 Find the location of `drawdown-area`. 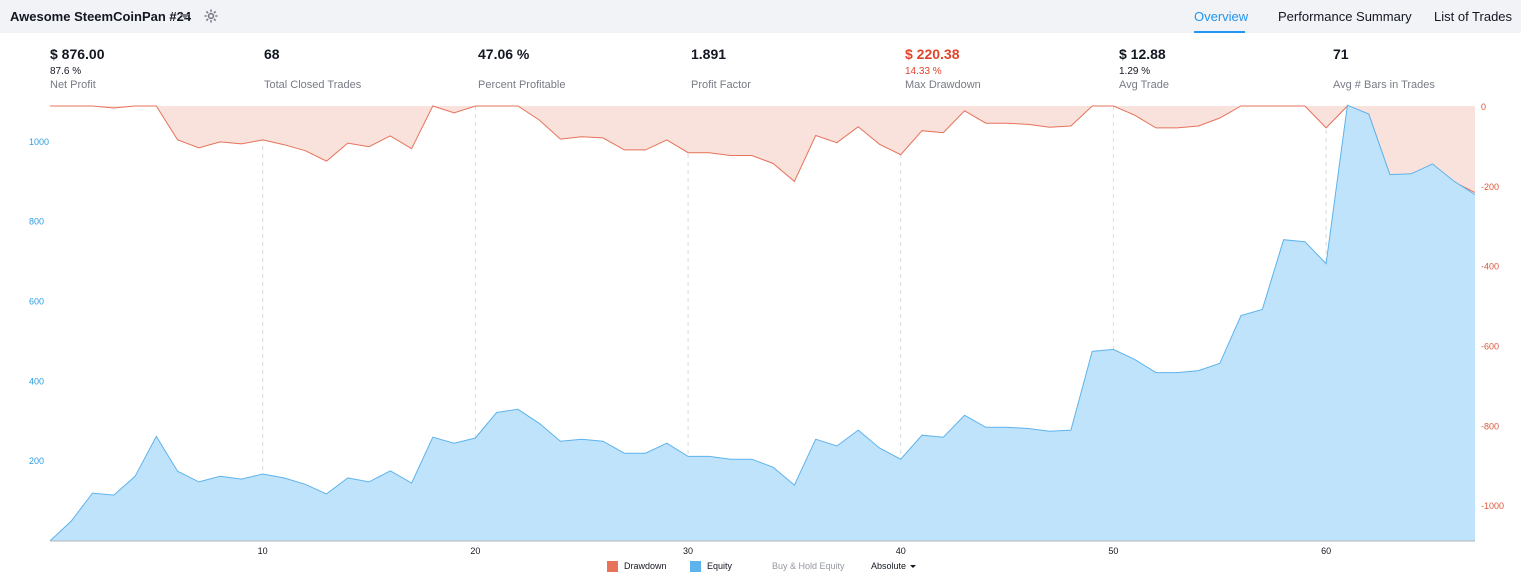

drawdown-area is located at coordinates (762, 149).